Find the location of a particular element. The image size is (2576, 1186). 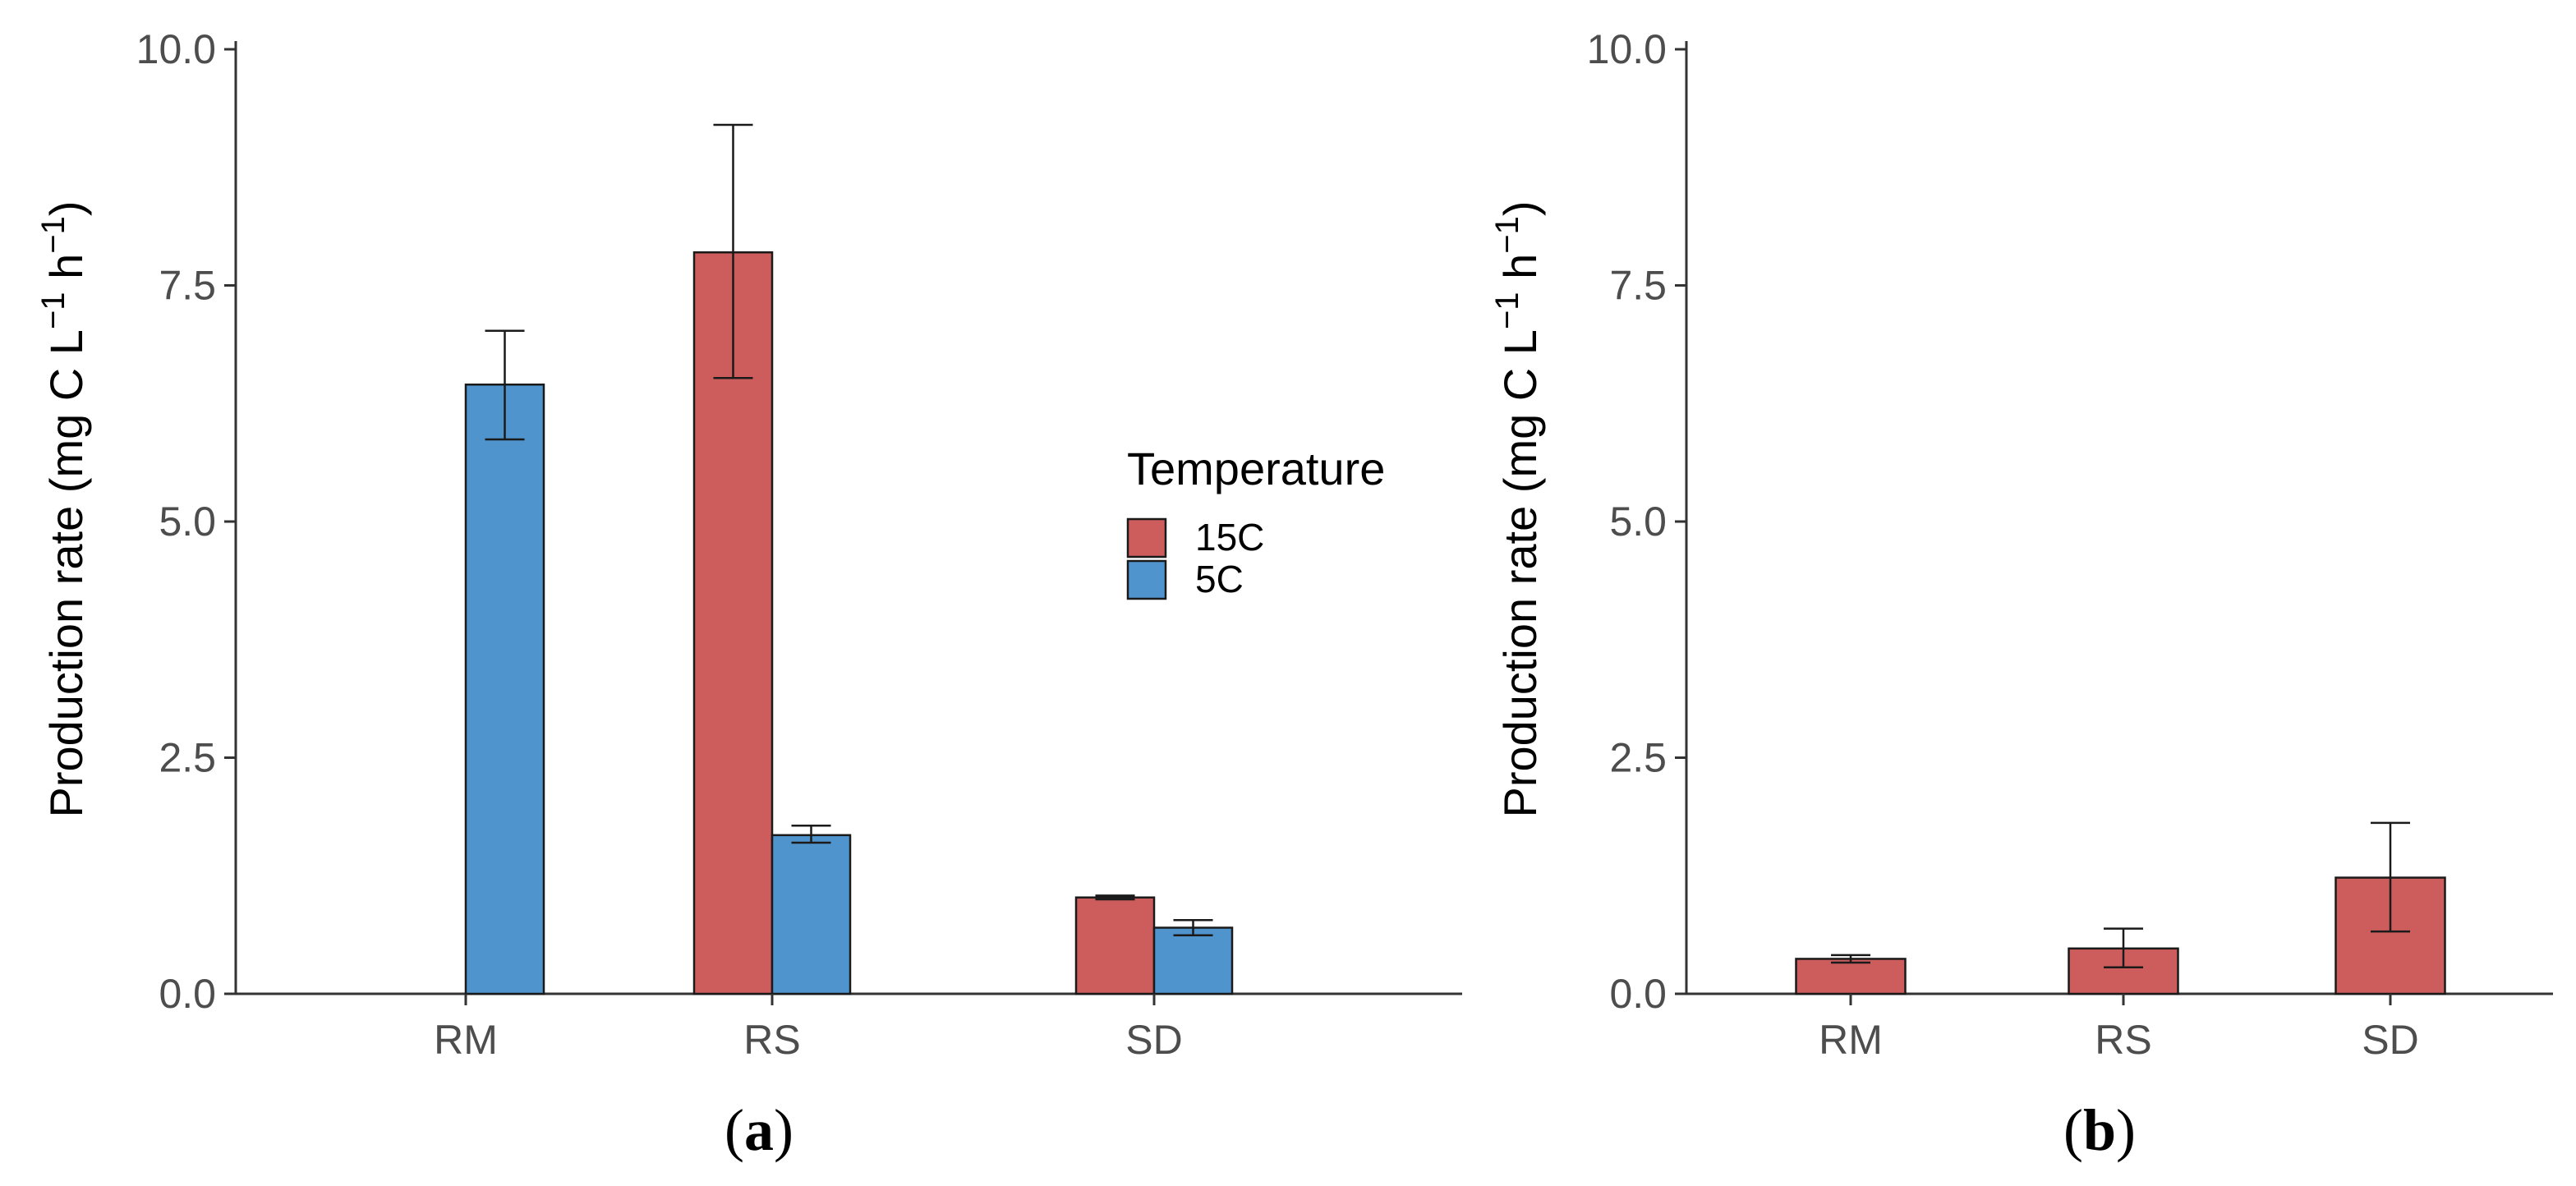

panel-label-letter: b is located at coordinates (2099, 1130).